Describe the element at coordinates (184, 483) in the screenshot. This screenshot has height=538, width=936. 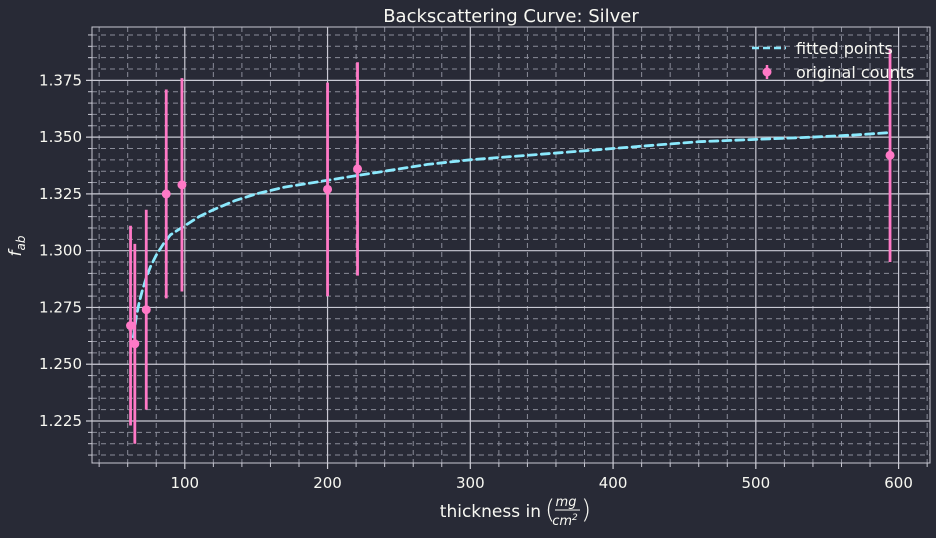
I see `x-tick-label: 100` at that location.